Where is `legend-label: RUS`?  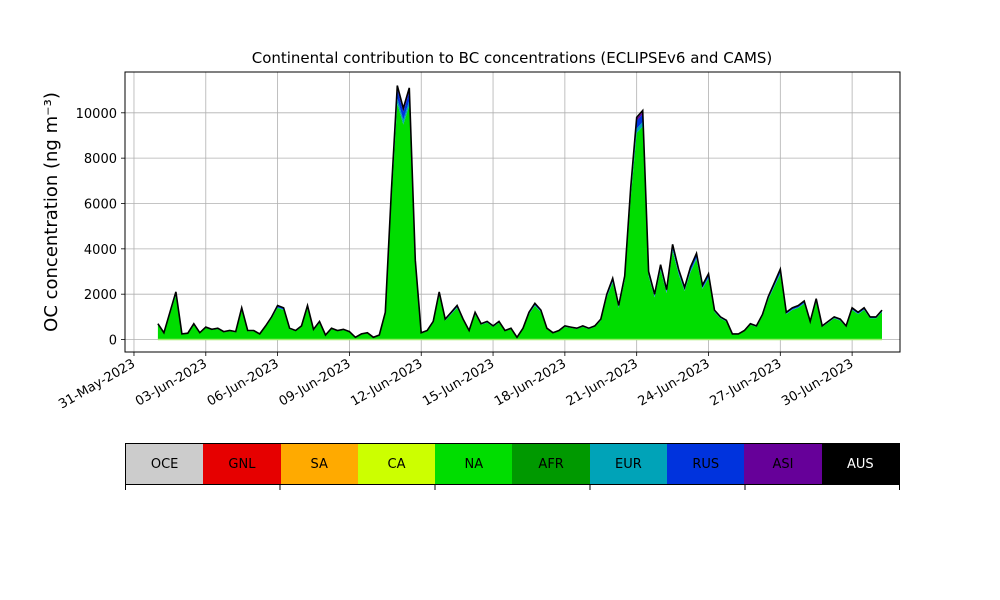 legend-label: RUS is located at coordinates (706, 464).